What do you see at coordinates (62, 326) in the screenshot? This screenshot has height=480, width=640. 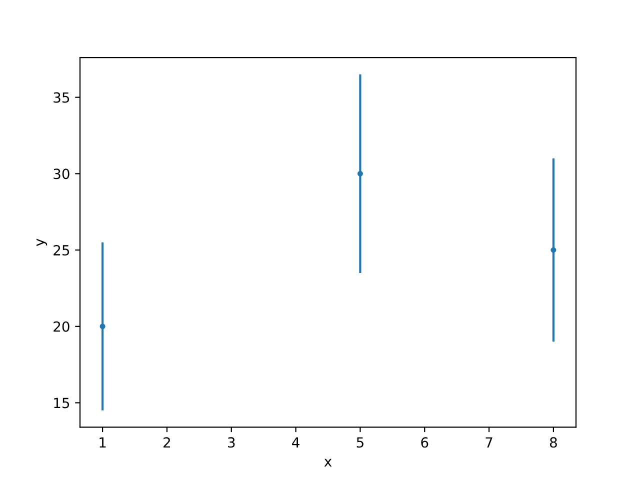 I see `y-tick-label: 20` at bounding box center [62, 326].